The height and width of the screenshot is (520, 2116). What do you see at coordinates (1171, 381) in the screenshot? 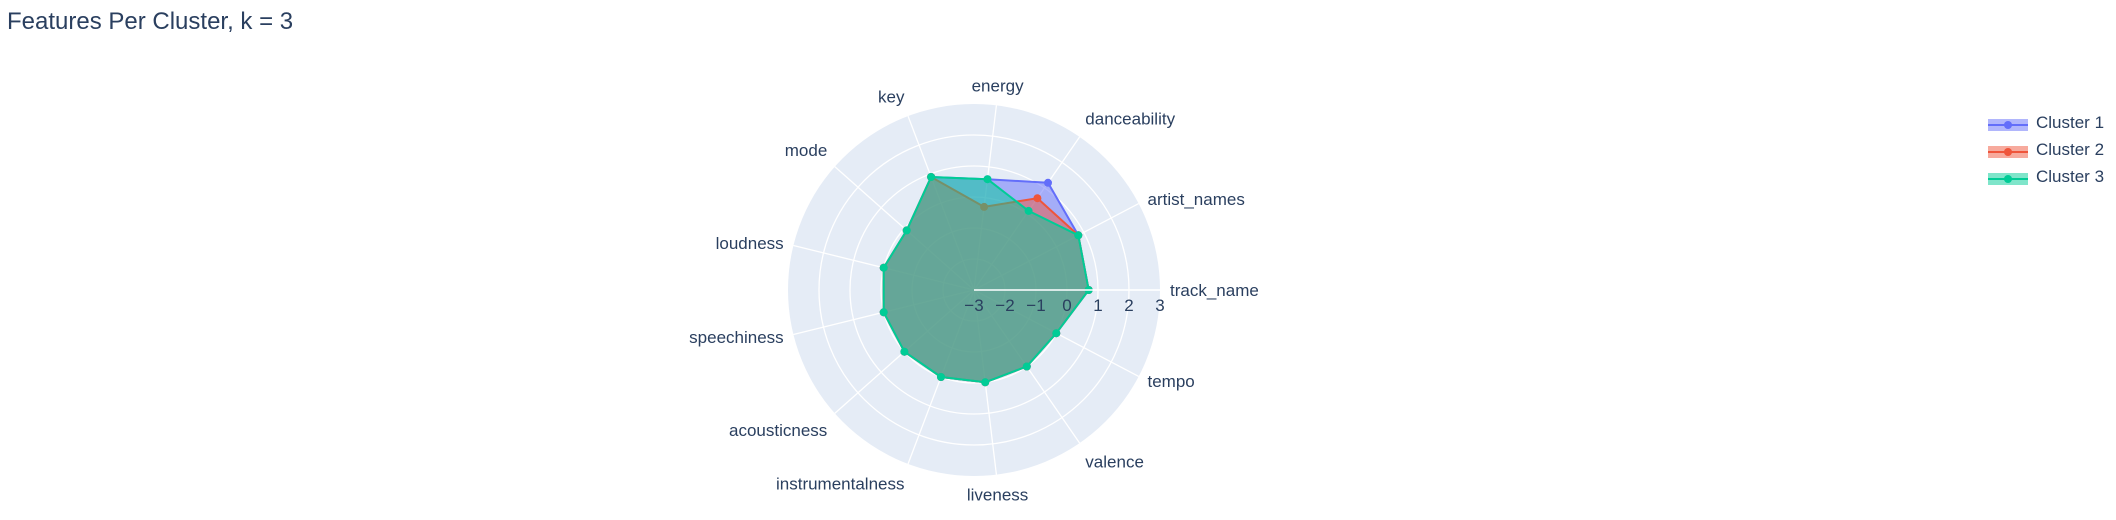
I see `angular-label-tempo: tempo` at bounding box center [1171, 381].